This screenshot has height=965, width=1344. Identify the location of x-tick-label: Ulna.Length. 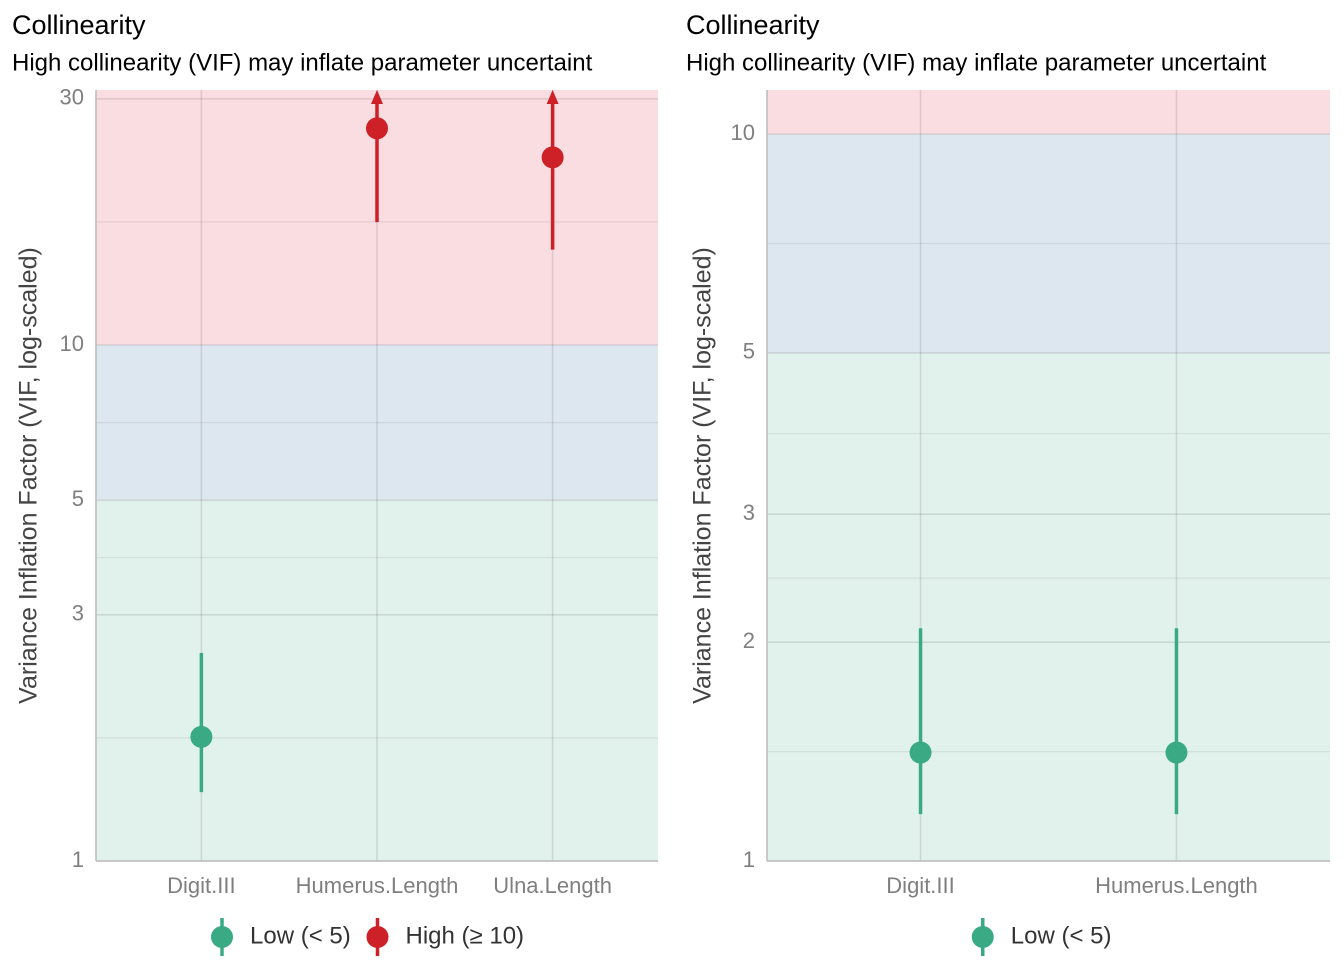
(552, 885).